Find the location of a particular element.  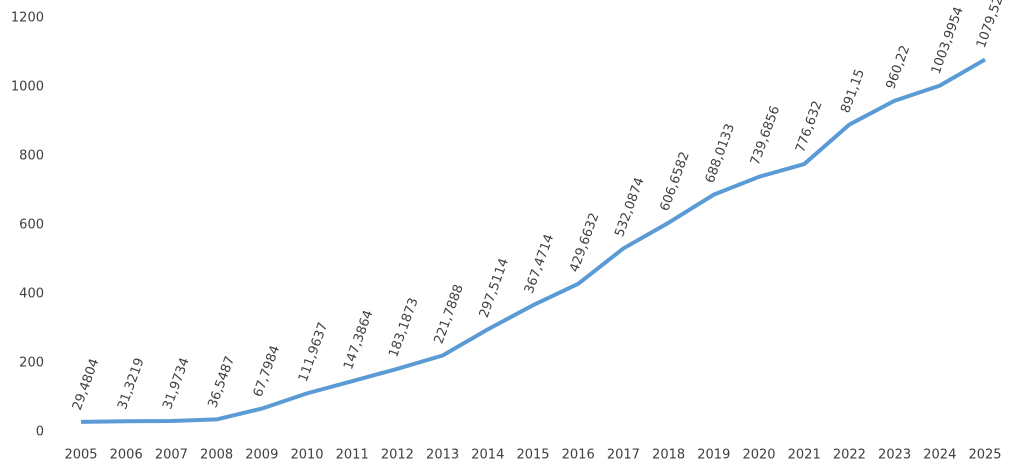

x-tick-label: 2025 is located at coordinates (984, 455).